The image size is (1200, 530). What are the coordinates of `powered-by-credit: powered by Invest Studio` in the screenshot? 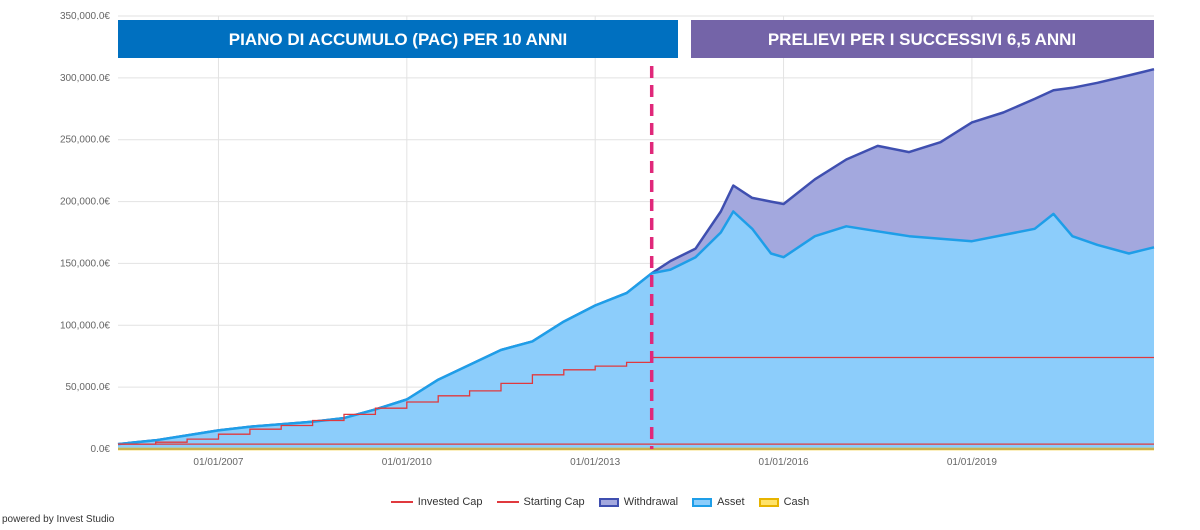 It's located at (58, 519).